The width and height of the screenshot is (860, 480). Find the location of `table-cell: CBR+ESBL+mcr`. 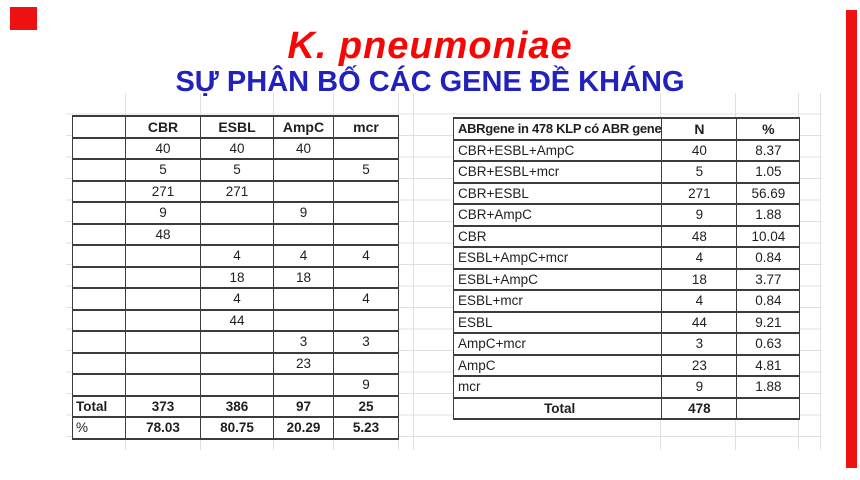

table-cell: CBR+ESBL+mcr is located at coordinates (557, 172).